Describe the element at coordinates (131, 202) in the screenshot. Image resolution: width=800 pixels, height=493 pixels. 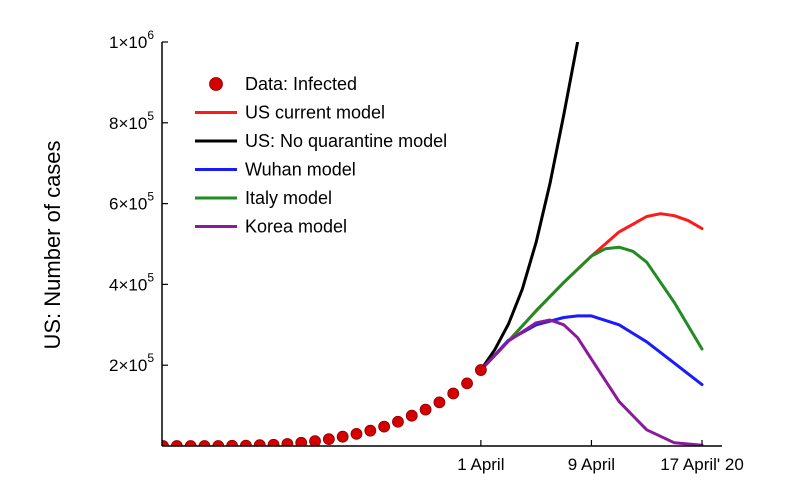
I see `y-tick-label: 6×10⁵` at that location.